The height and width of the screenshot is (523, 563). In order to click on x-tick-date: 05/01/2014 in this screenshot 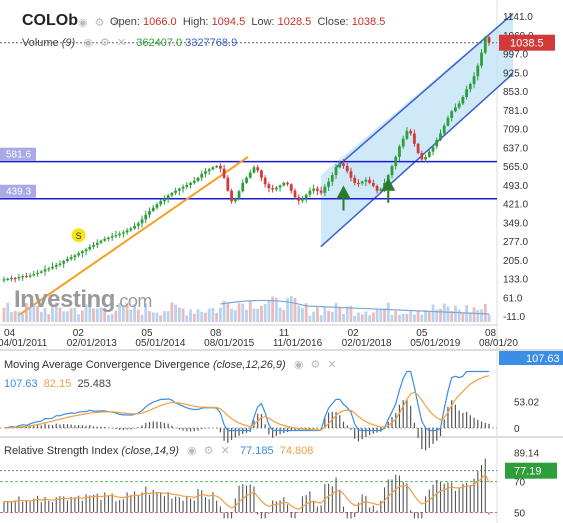, I will do `click(160, 343)`.